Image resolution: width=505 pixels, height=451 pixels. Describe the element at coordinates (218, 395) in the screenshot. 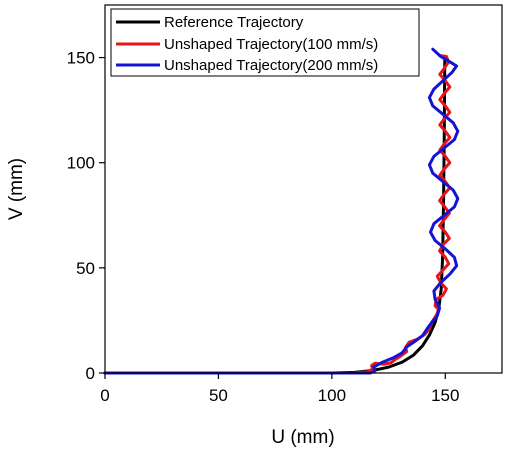

I see `x-tick-label: 50` at that location.